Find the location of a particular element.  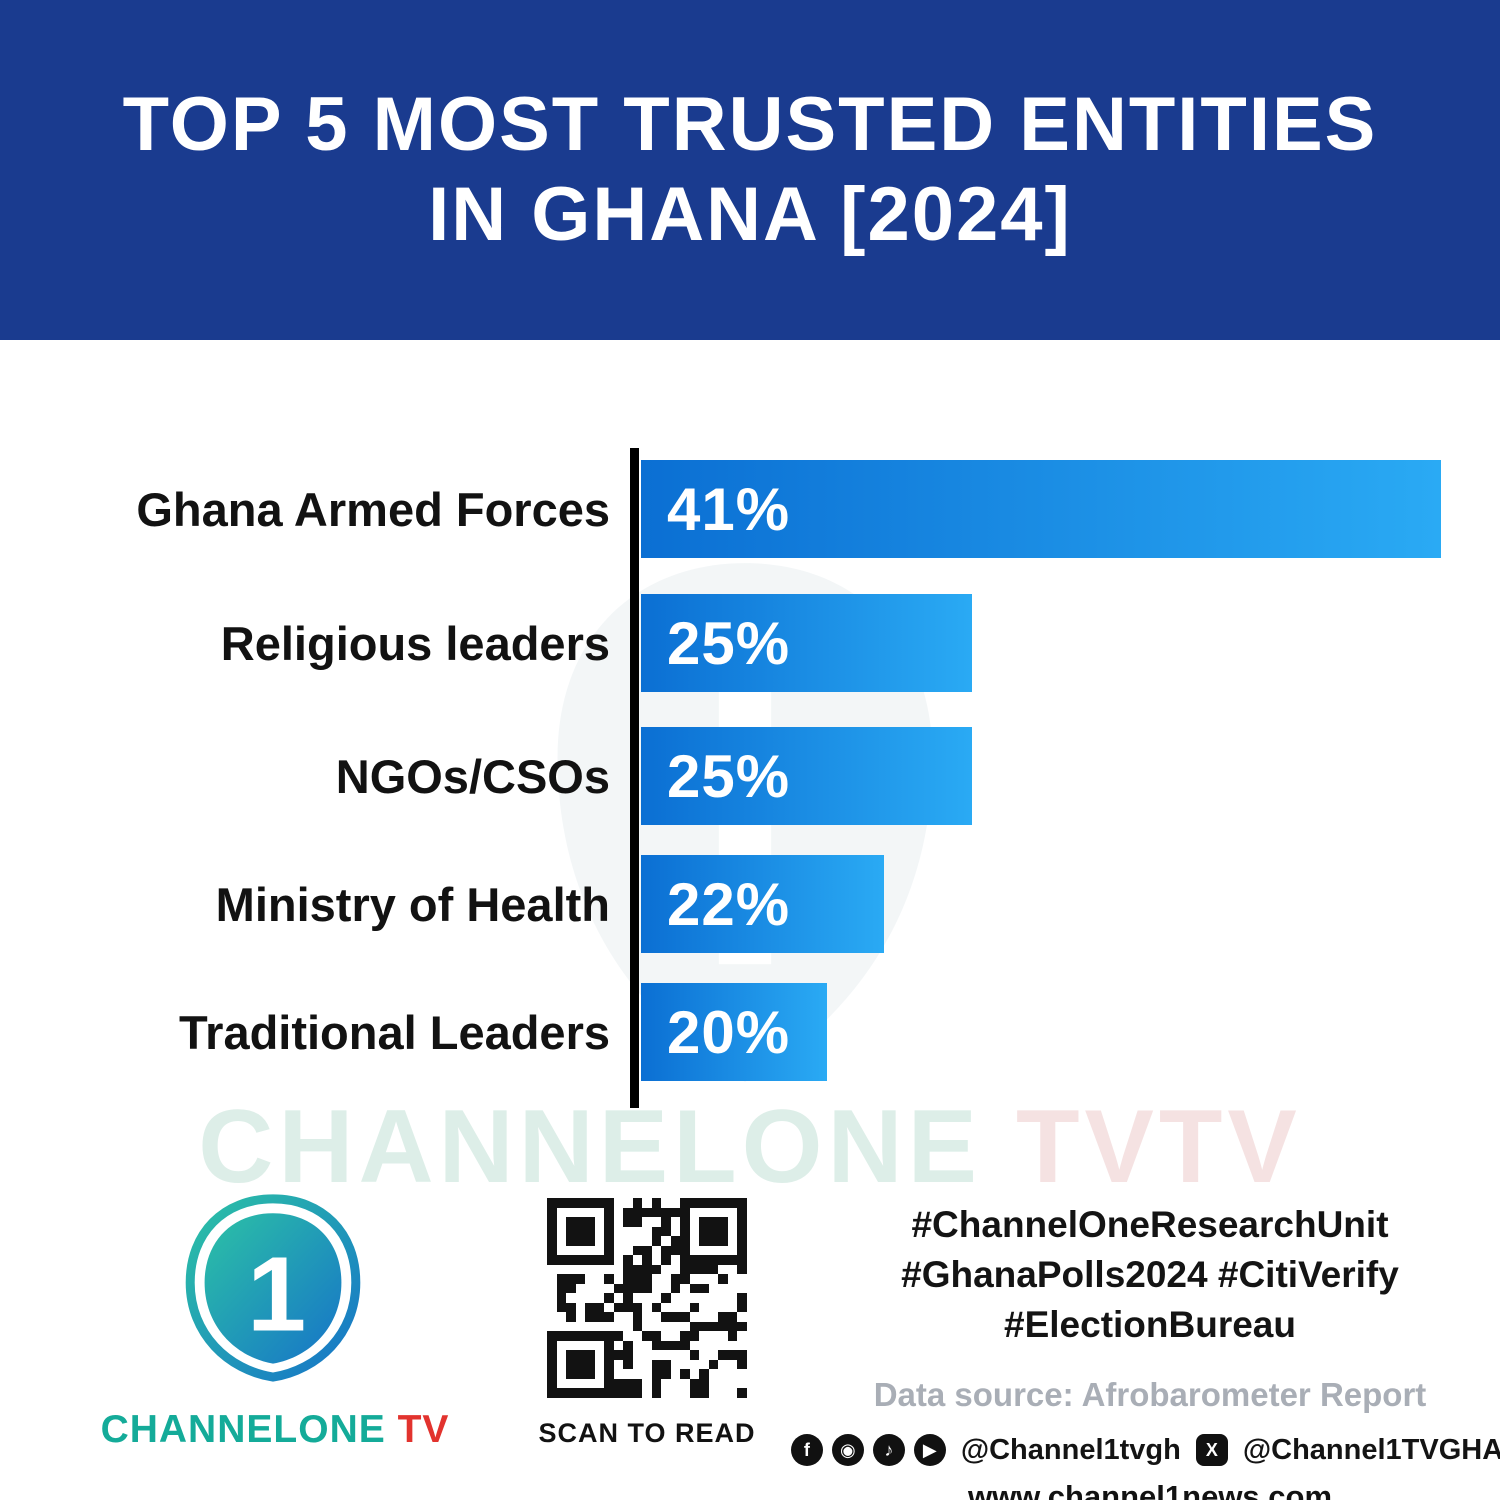

hashtag-line-2: #GhanaPolls2024 #CitiVerify is located at coordinates (1150, 1274).